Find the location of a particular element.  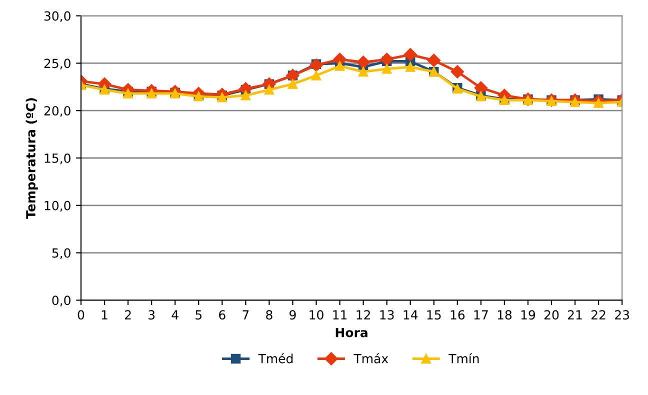

x-tick-label: 20 is located at coordinates (551, 315).